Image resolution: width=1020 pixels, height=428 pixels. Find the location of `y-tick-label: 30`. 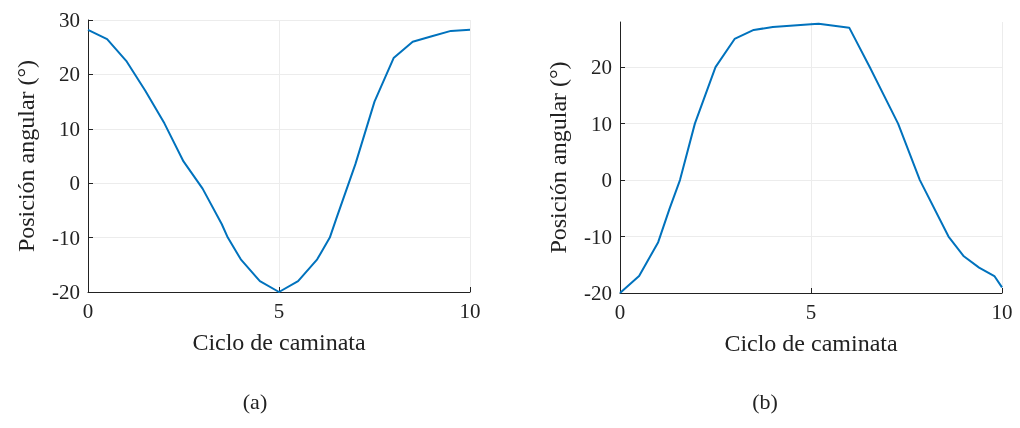

y-tick-label: 30 is located at coordinates (69, 20).